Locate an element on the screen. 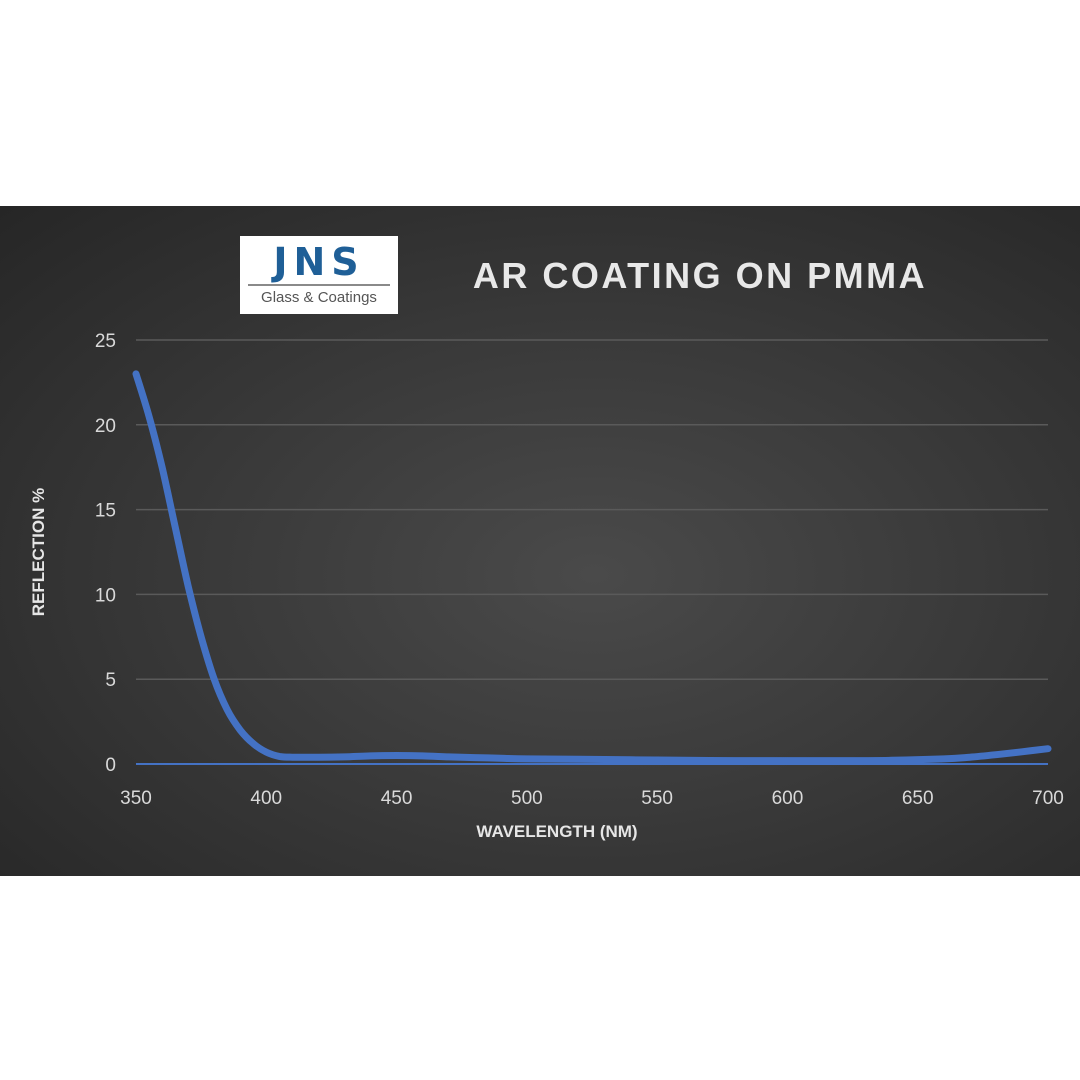  y-tick-label-5: 5 is located at coordinates (110, 680).